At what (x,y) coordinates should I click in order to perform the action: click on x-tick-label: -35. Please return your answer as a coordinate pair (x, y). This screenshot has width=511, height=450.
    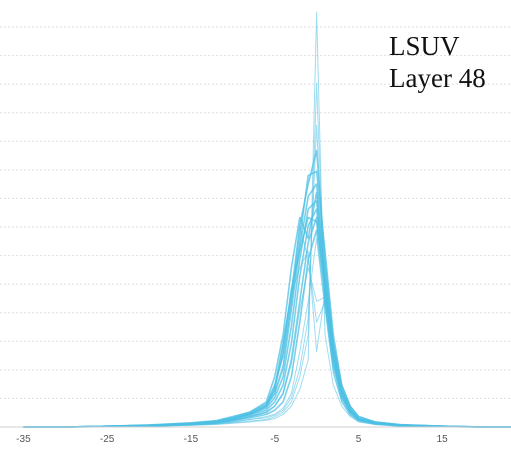
    Looking at the image, I should click on (23, 439).